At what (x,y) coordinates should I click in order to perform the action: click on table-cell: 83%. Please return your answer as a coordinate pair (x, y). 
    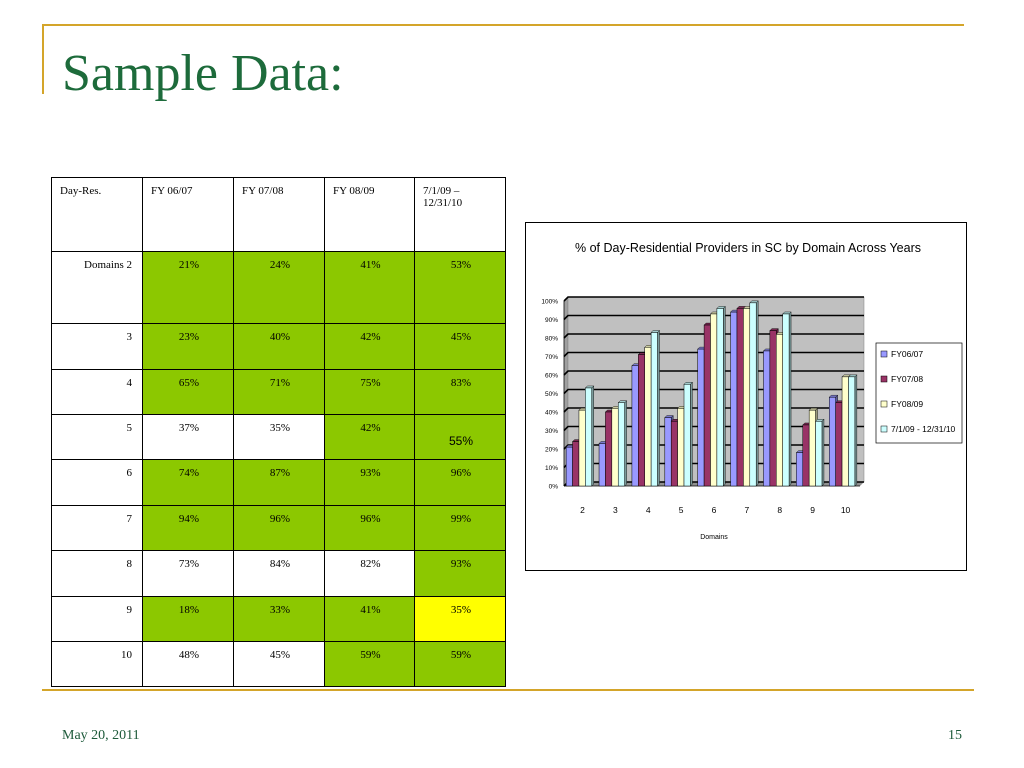
    Looking at the image, I should click on (460, 392).